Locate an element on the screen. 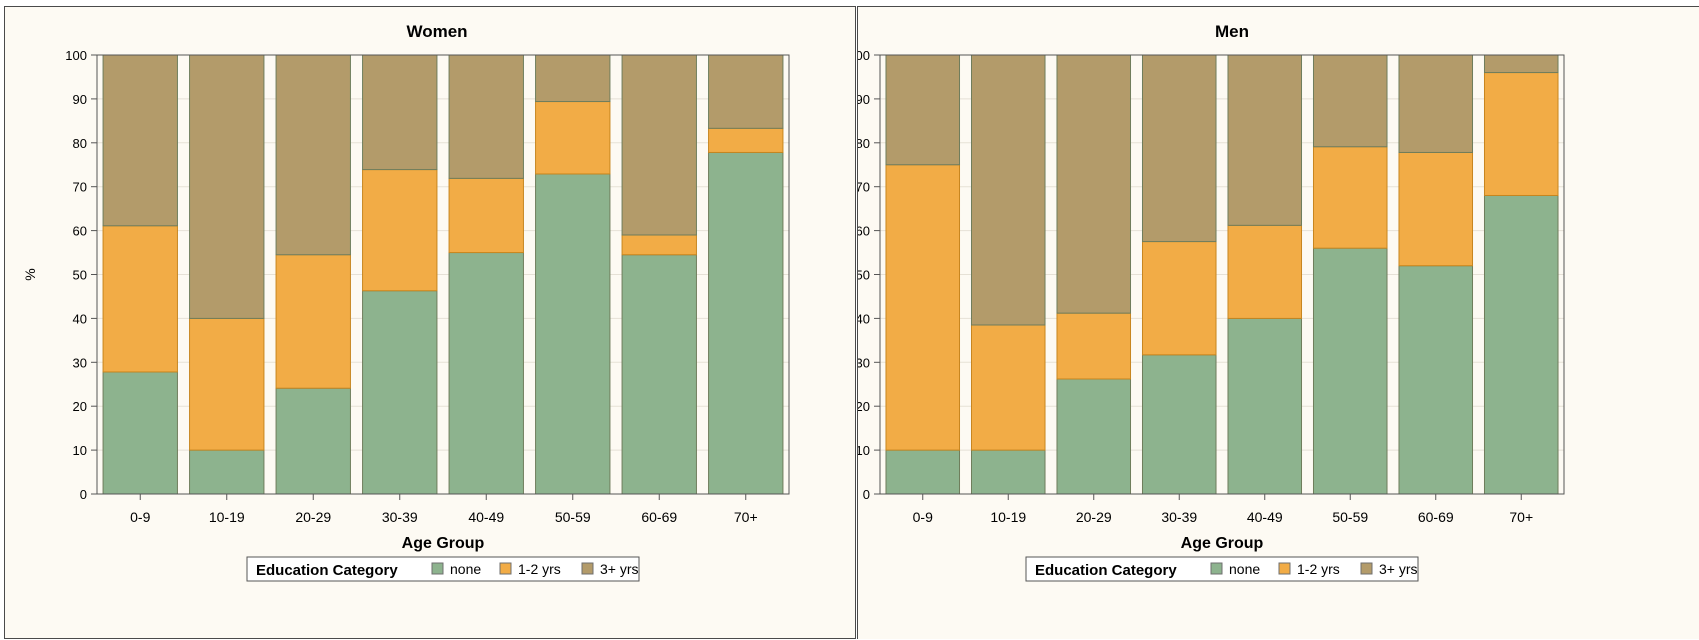 This screenshot has width=1699, height=640. x-tick-label: 40-49 is located at coordinates (1265, 517).